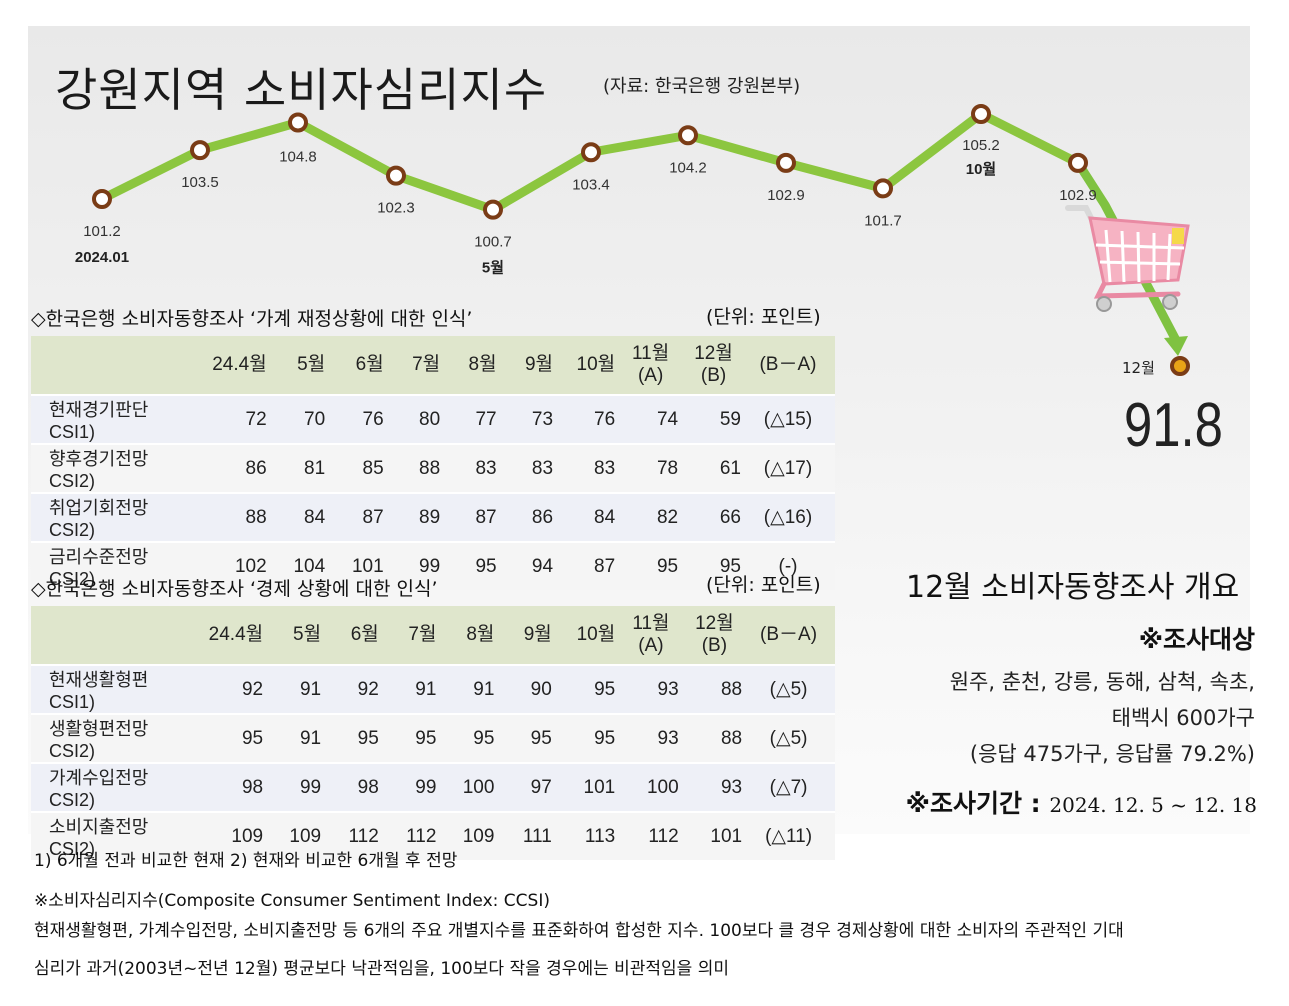 The image size is (1289, 1006). I want to click on table-row: 금리수준전망CSI2) 102 104 101 99 95 94 87 95 95 (-), so click(433, 565).